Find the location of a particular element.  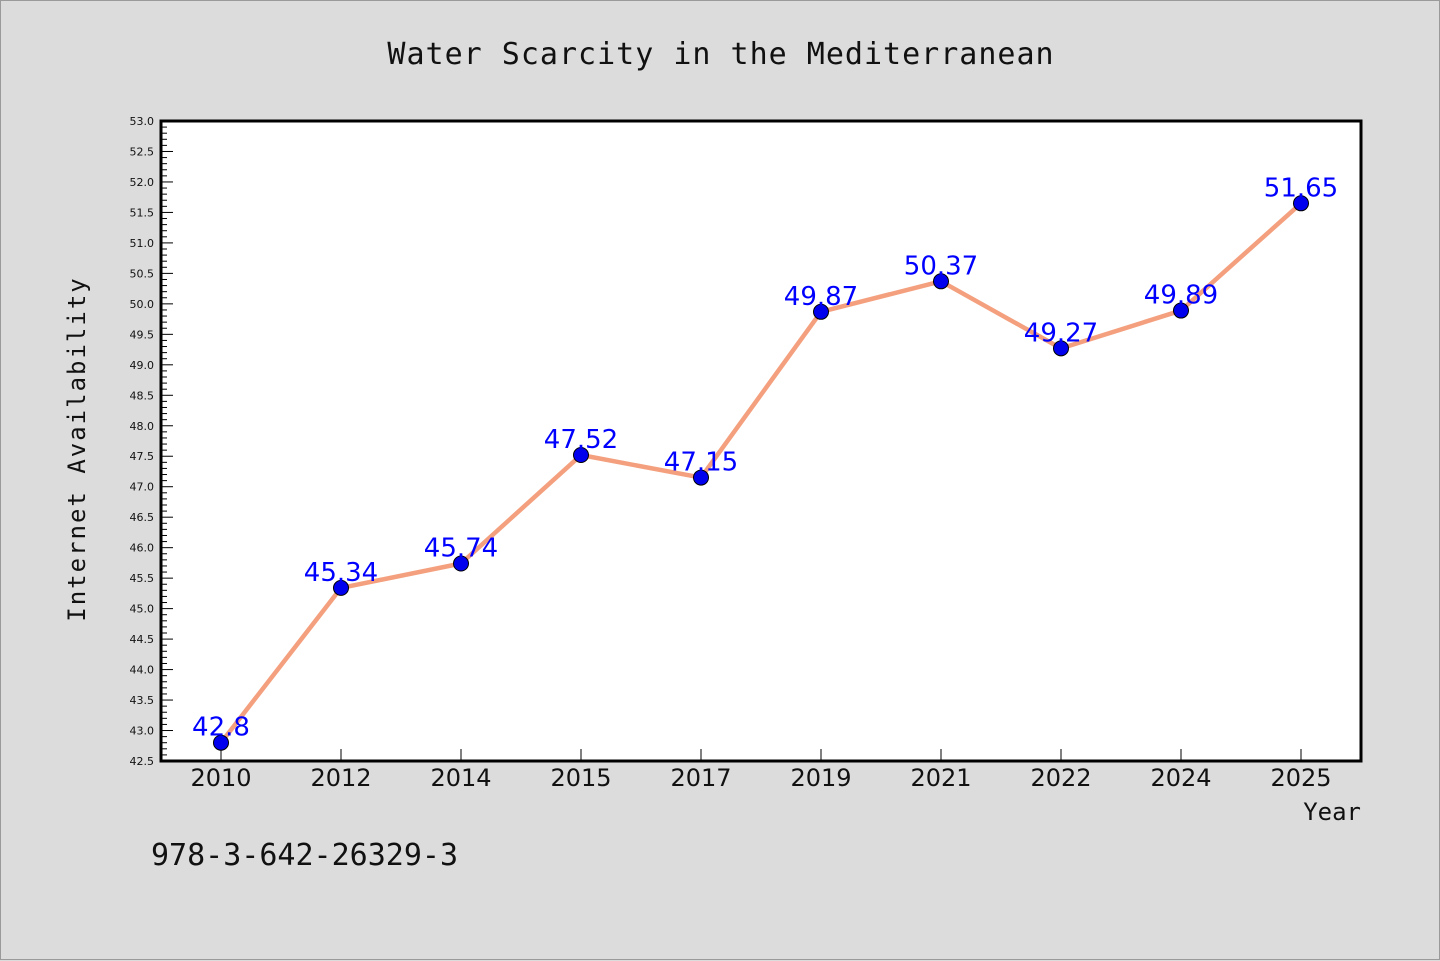

y-tick-label: 45.5 is located at coordinates (142, 578).